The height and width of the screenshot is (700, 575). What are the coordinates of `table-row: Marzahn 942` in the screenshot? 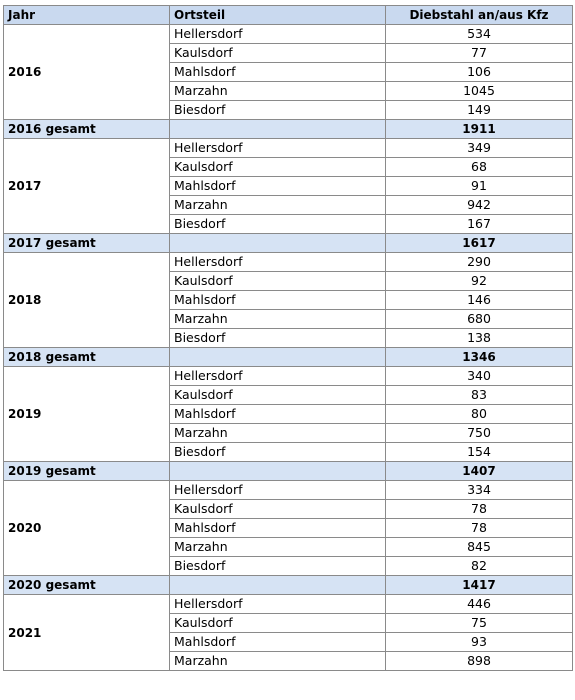 It's located at (288, 205).